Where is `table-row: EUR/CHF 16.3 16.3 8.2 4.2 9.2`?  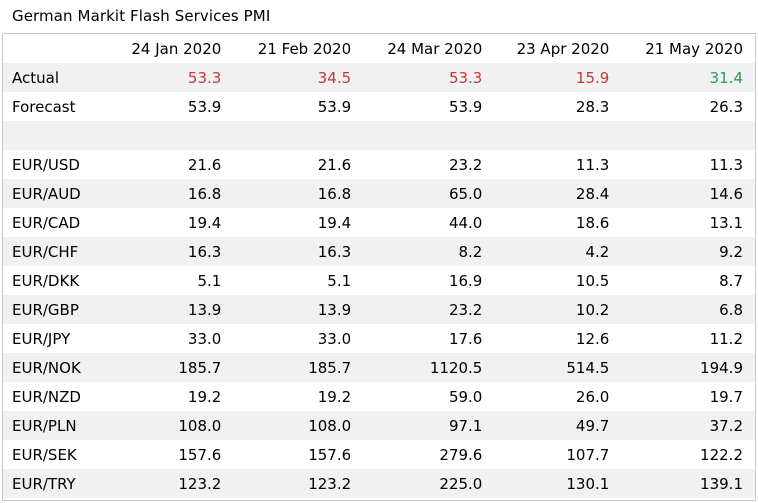 table-row: EUR/CHF 16.3 16.3 8.2 4.2 9.2 is located at coordinates (379, 251).